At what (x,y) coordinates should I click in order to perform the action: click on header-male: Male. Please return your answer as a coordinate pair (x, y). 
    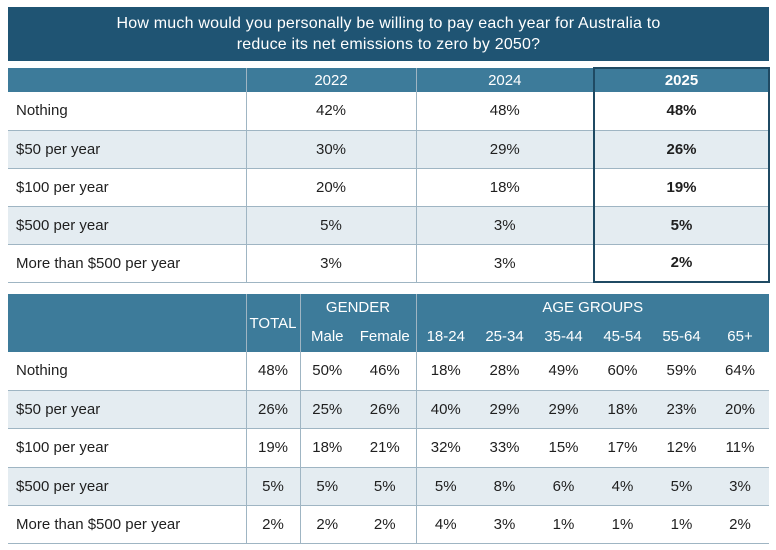
    Looking at the image, I should click on (326, 336).